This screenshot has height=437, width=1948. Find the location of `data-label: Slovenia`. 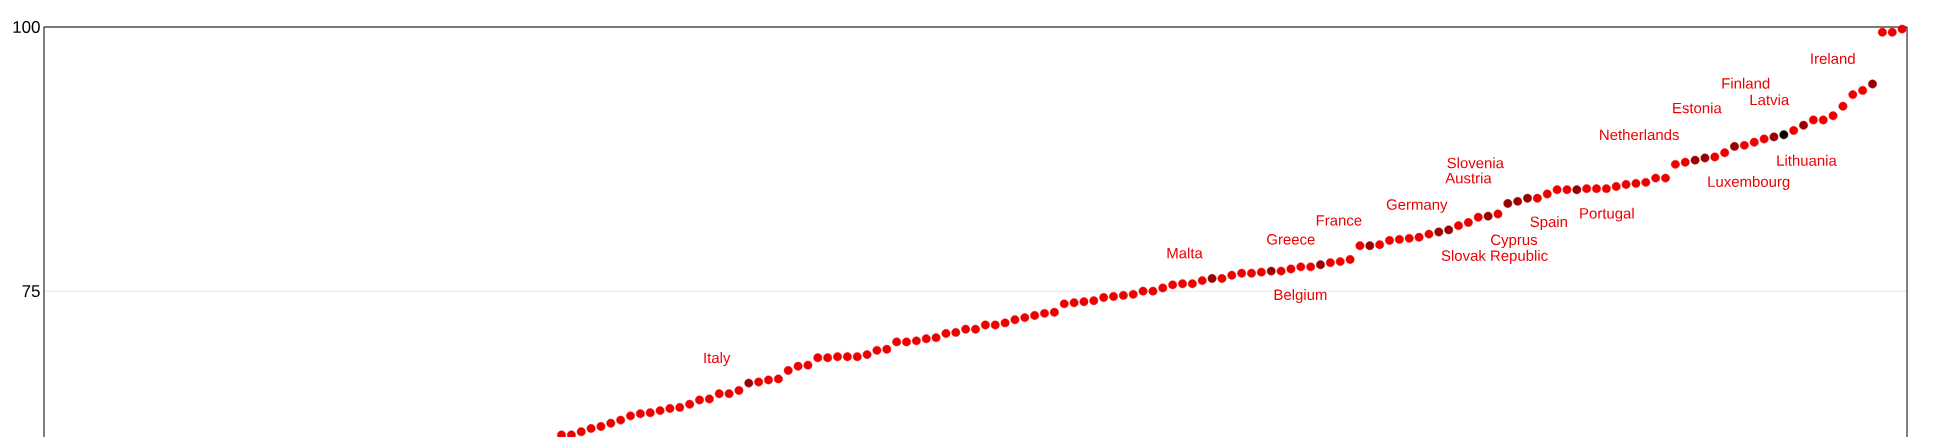

data-label: Slovenia is located at coordinates (1475, 163).